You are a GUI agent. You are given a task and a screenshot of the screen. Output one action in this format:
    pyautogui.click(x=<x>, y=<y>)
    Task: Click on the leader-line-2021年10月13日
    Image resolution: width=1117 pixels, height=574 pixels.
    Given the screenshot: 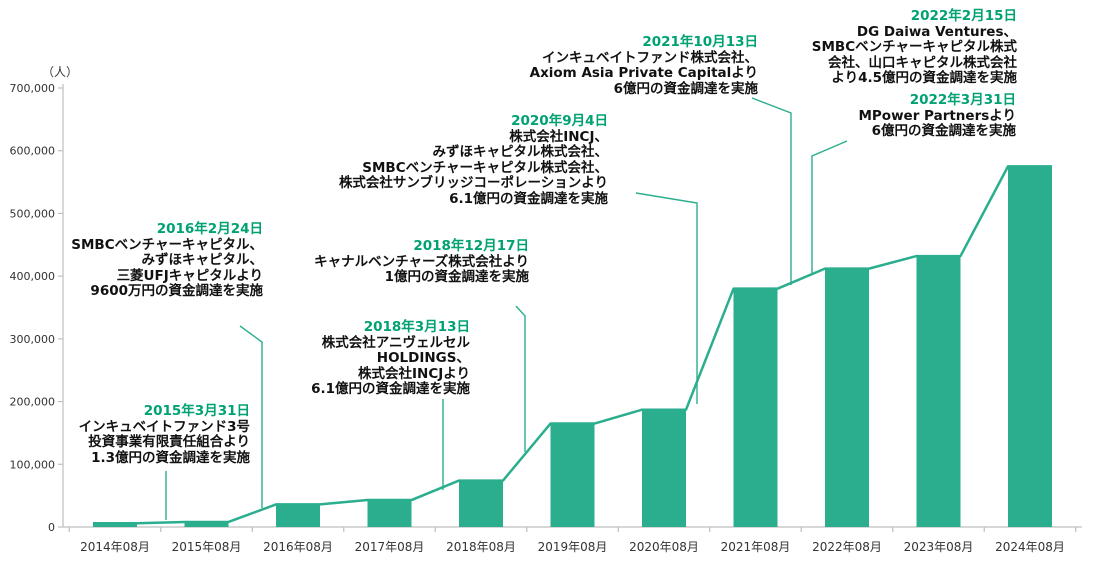 What is the action you would take?
    pyautogui.click(x=771, y=191)
    